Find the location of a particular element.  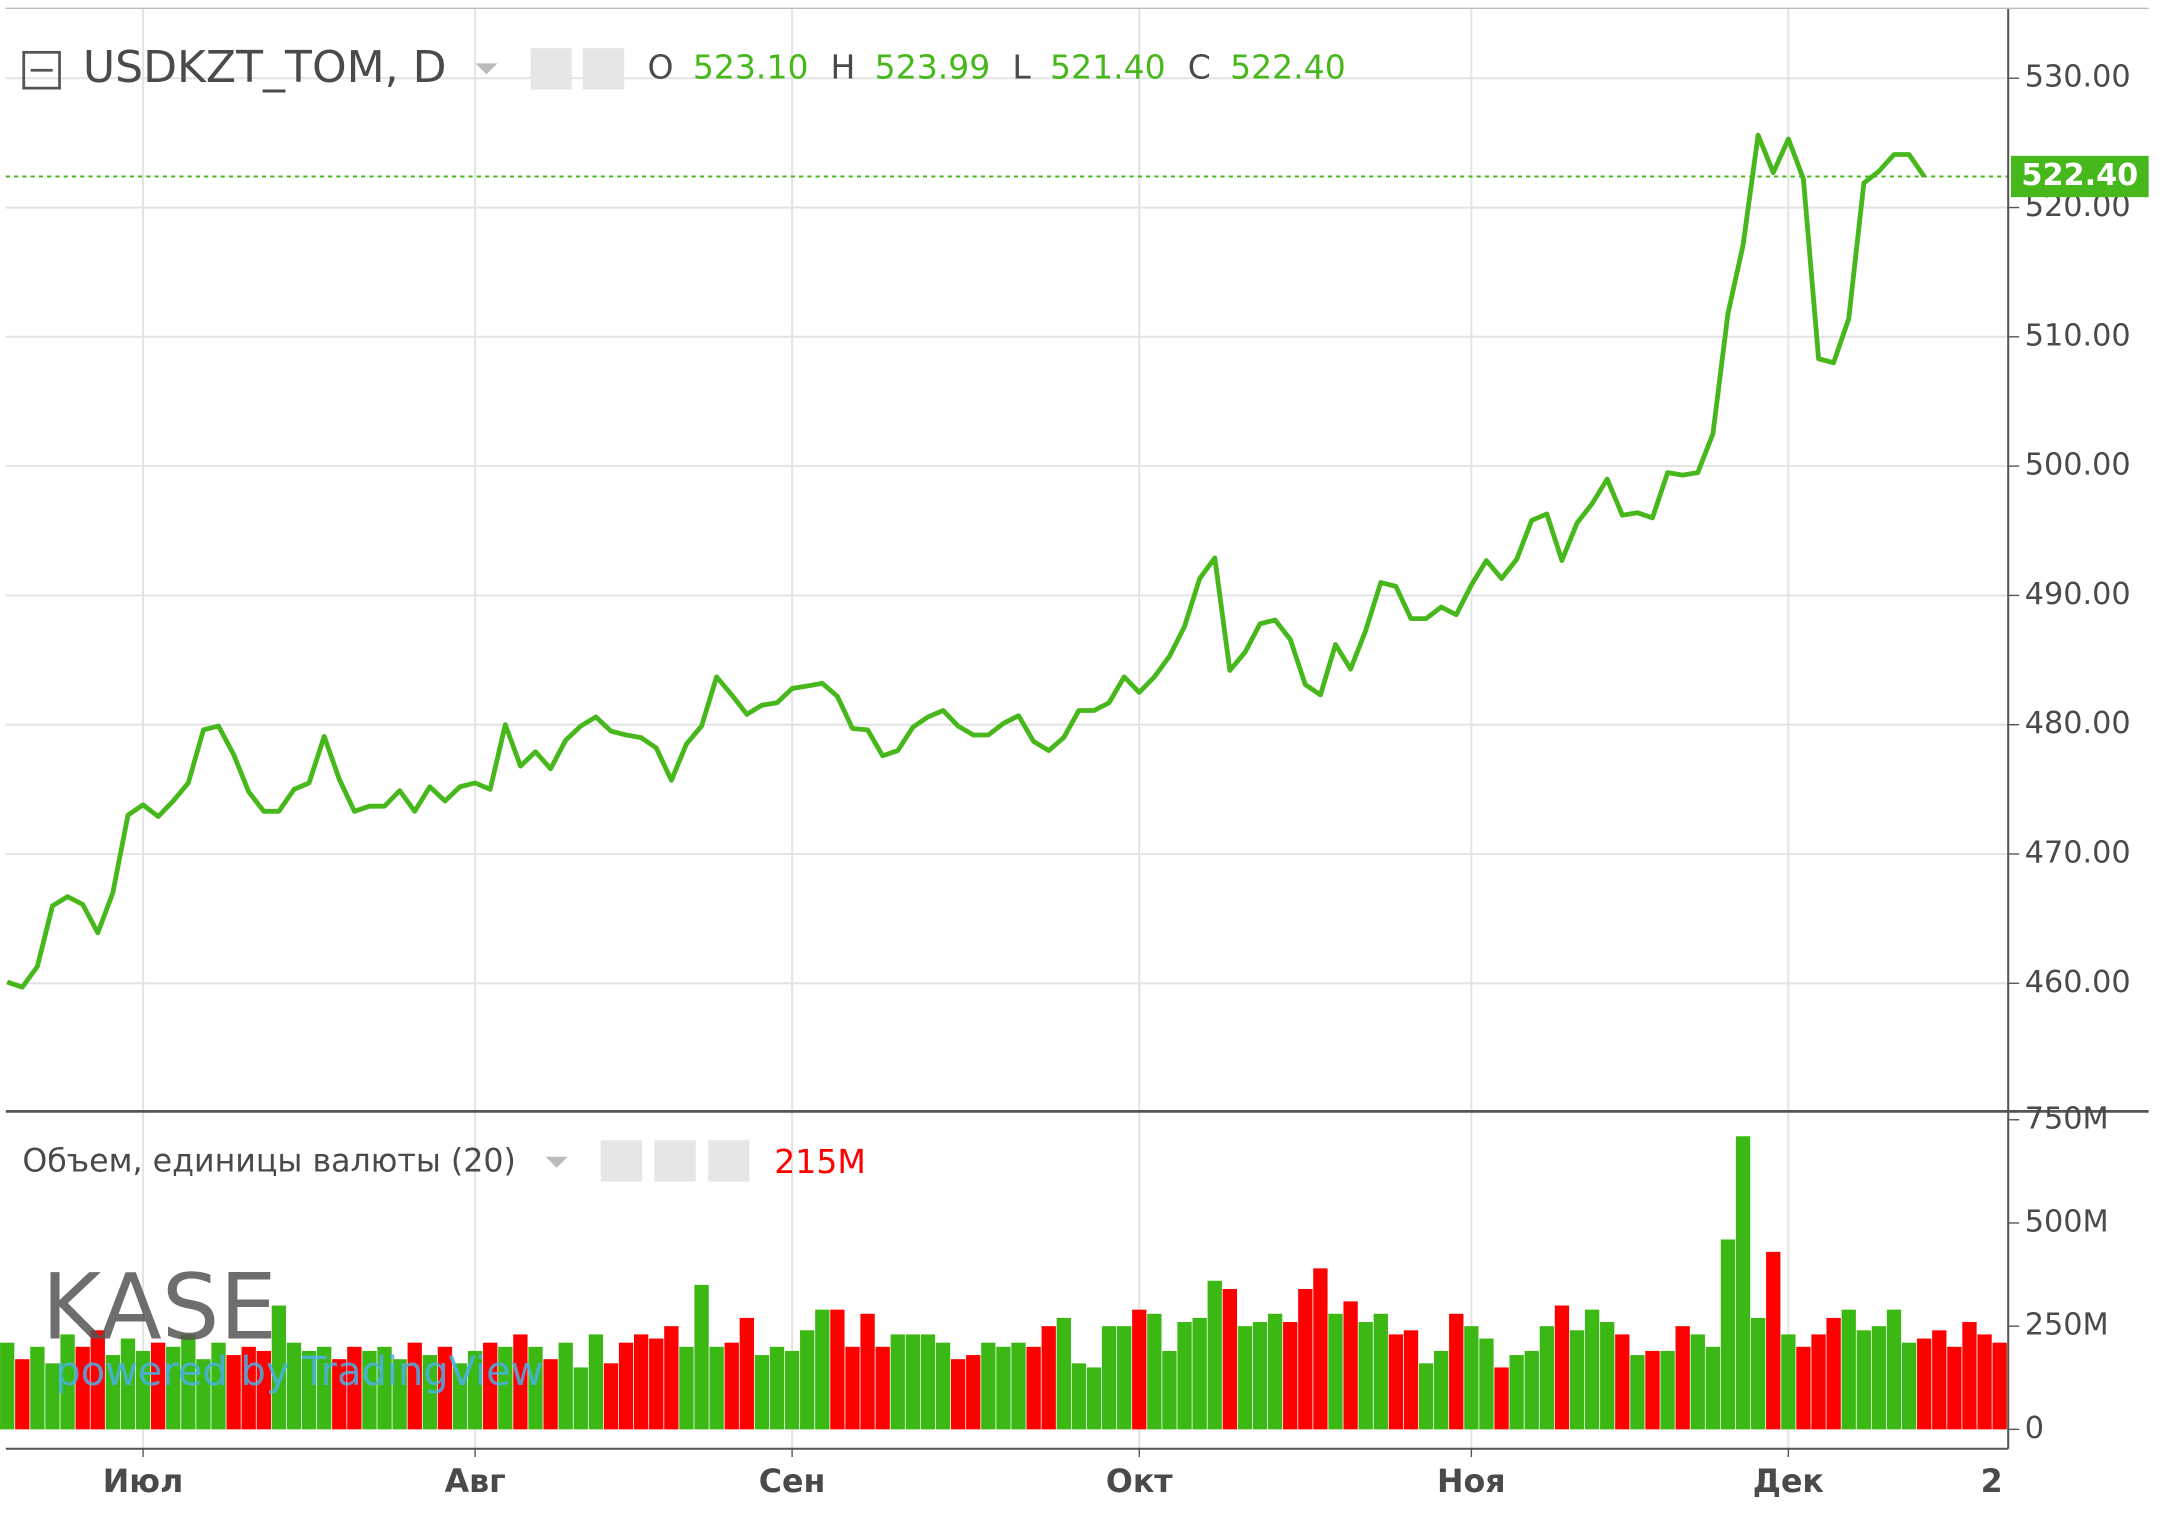

symbol-title: USDKZT_TOM, D is located at coordinates (265, 67).